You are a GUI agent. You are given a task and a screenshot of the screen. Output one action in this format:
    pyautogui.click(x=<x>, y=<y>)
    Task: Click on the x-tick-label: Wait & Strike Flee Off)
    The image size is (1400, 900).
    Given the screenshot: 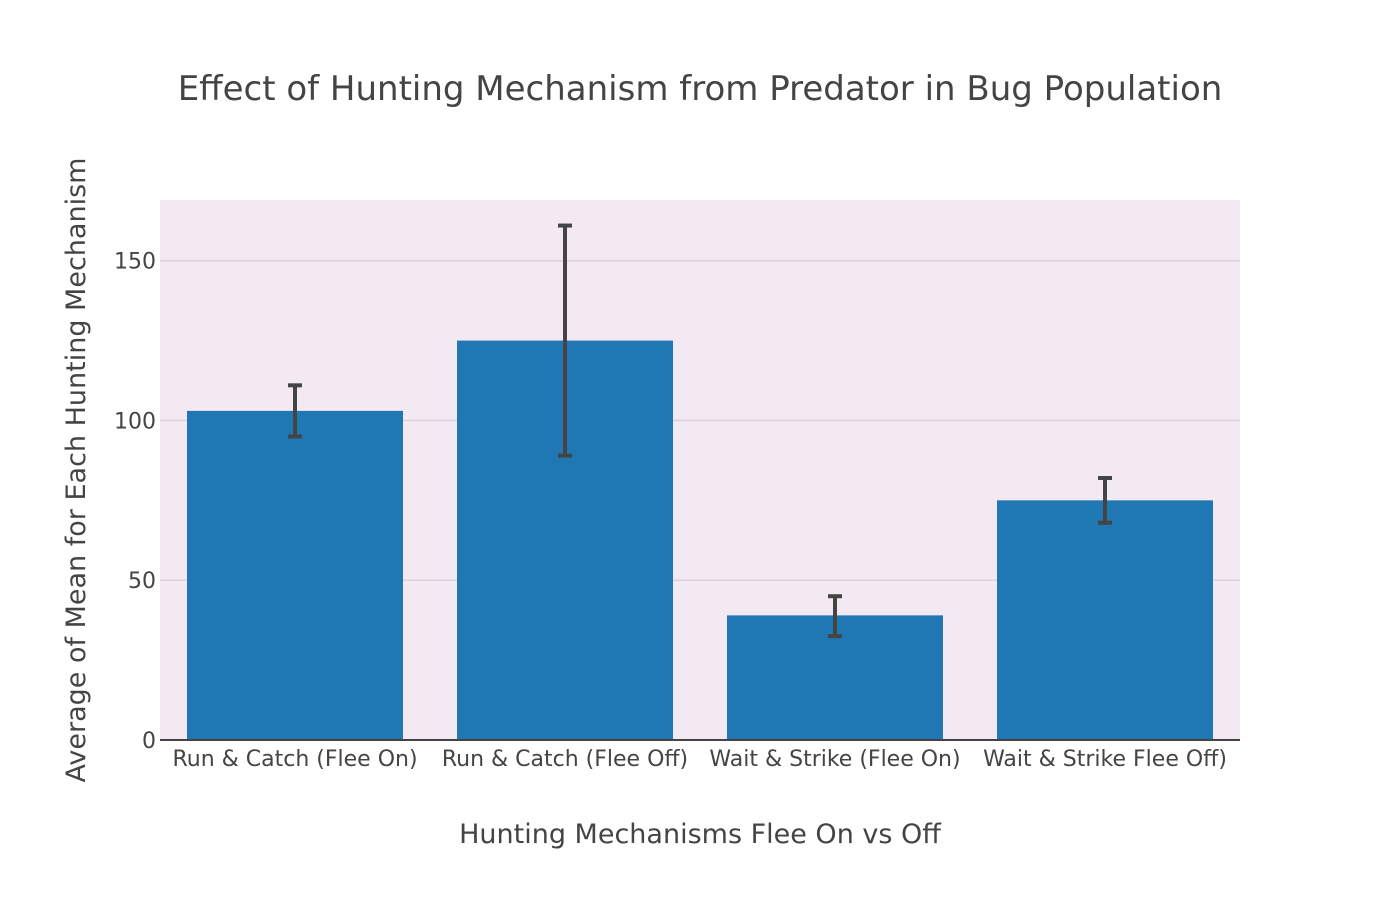 What is the action you would take?
    pyautogui.click(x=1105, y=759)
    